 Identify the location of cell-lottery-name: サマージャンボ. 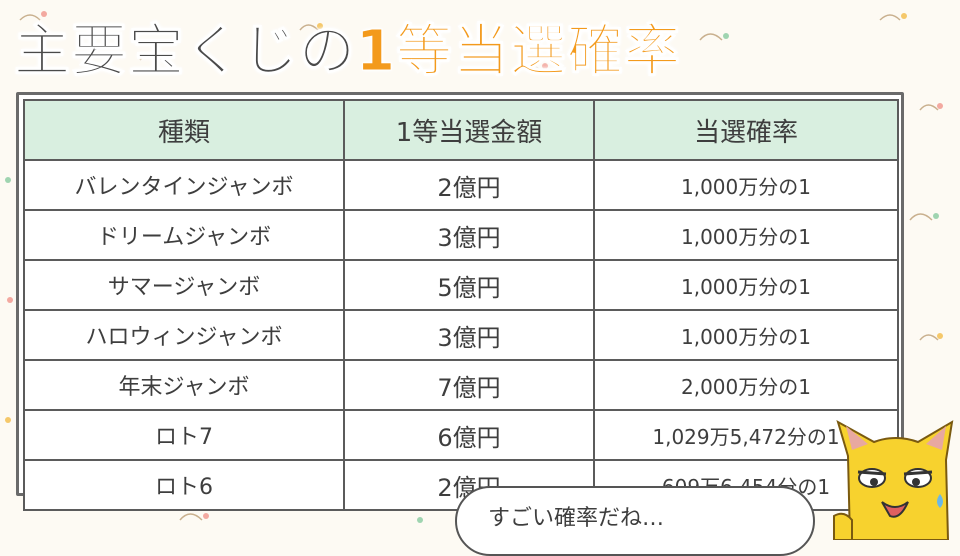
(184, 285).